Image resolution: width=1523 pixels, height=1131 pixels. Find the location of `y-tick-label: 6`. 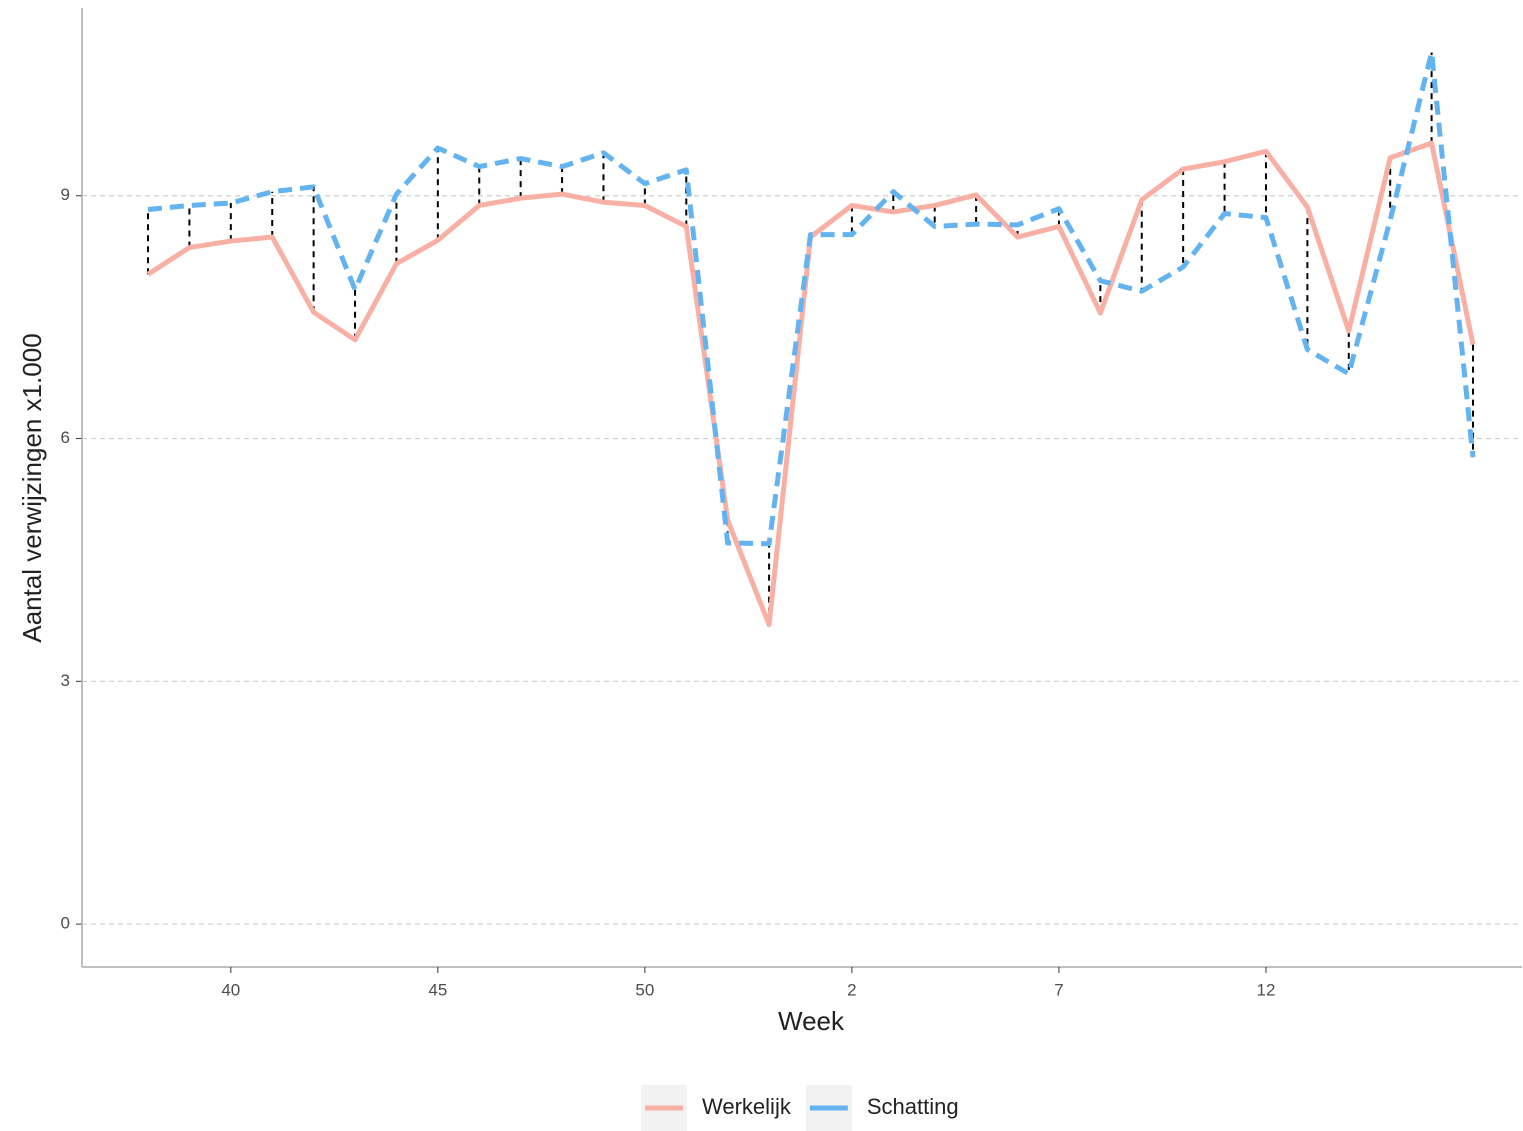

y-tick-label: 6 is located at coordinates (65, 437).